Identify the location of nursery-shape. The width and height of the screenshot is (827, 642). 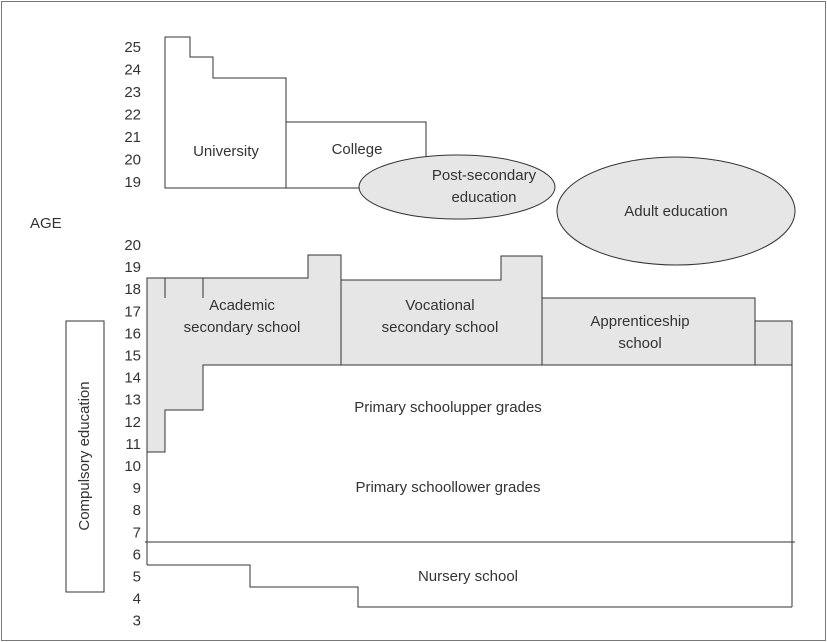
(469, 586).